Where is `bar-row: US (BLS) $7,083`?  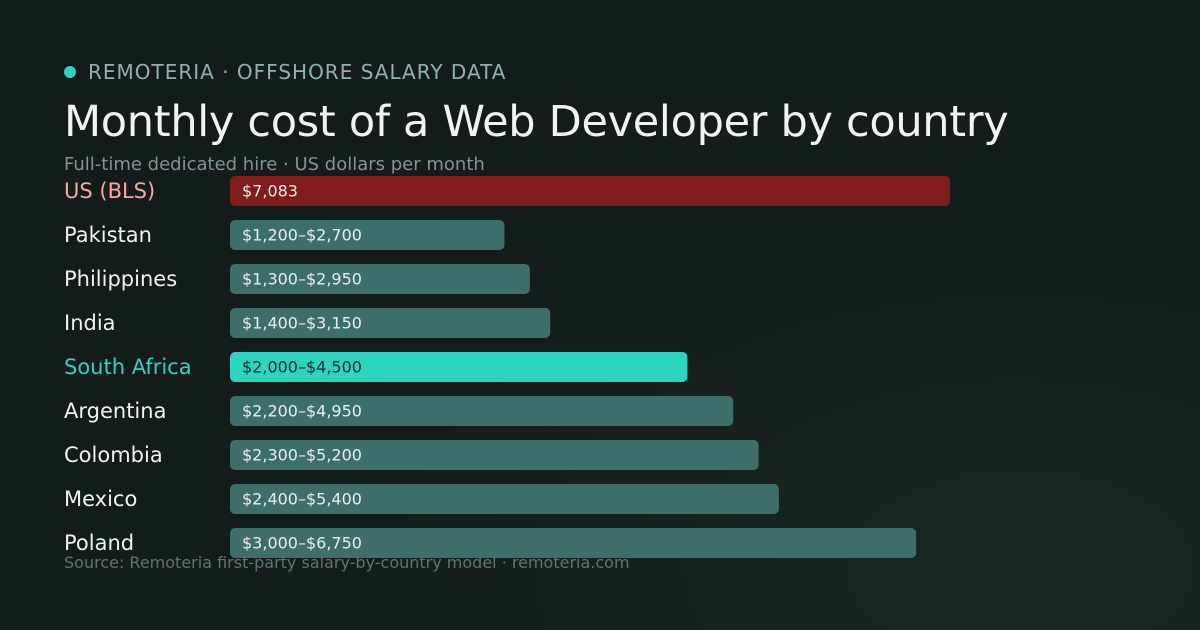 bar-row: US (BLS) $7,083 is located at coordinates (507, 191).